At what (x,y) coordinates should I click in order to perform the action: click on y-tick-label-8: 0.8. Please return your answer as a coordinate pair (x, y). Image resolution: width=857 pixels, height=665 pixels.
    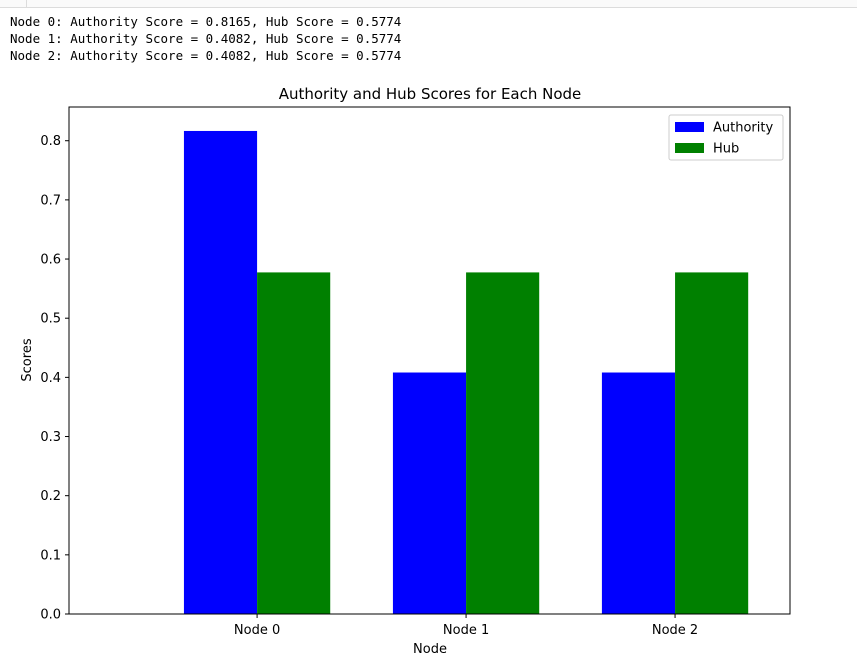
    Looking at the image, I should click on (50, 141).